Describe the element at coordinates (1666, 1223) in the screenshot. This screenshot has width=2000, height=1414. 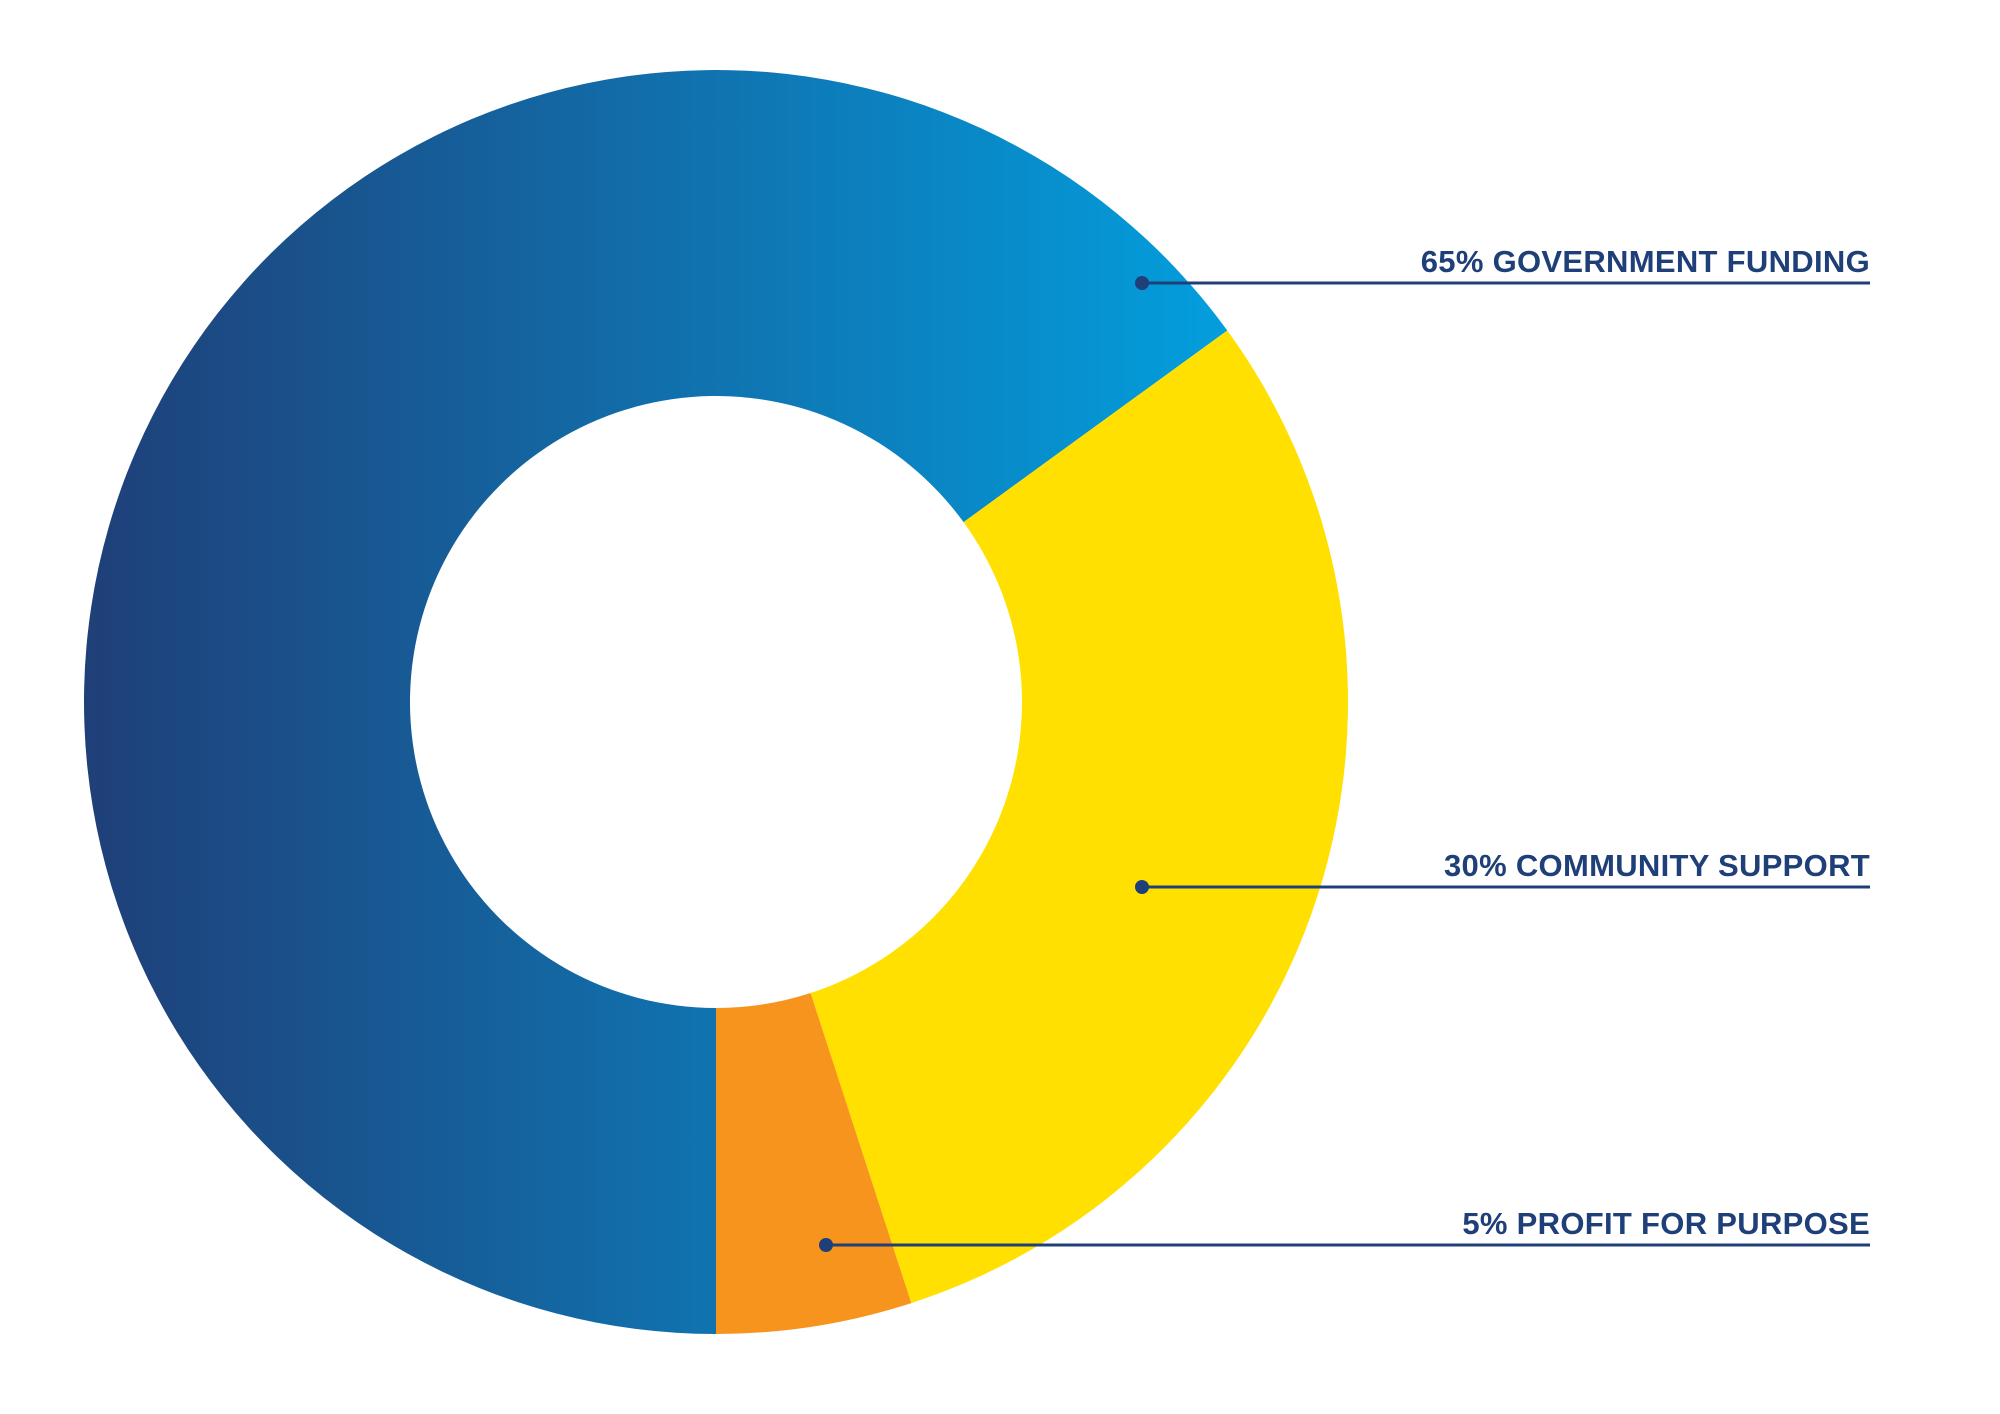
I see `slice-label-profit-for-purpose: 5% PROFIT FOR PURPOSE` at that location.